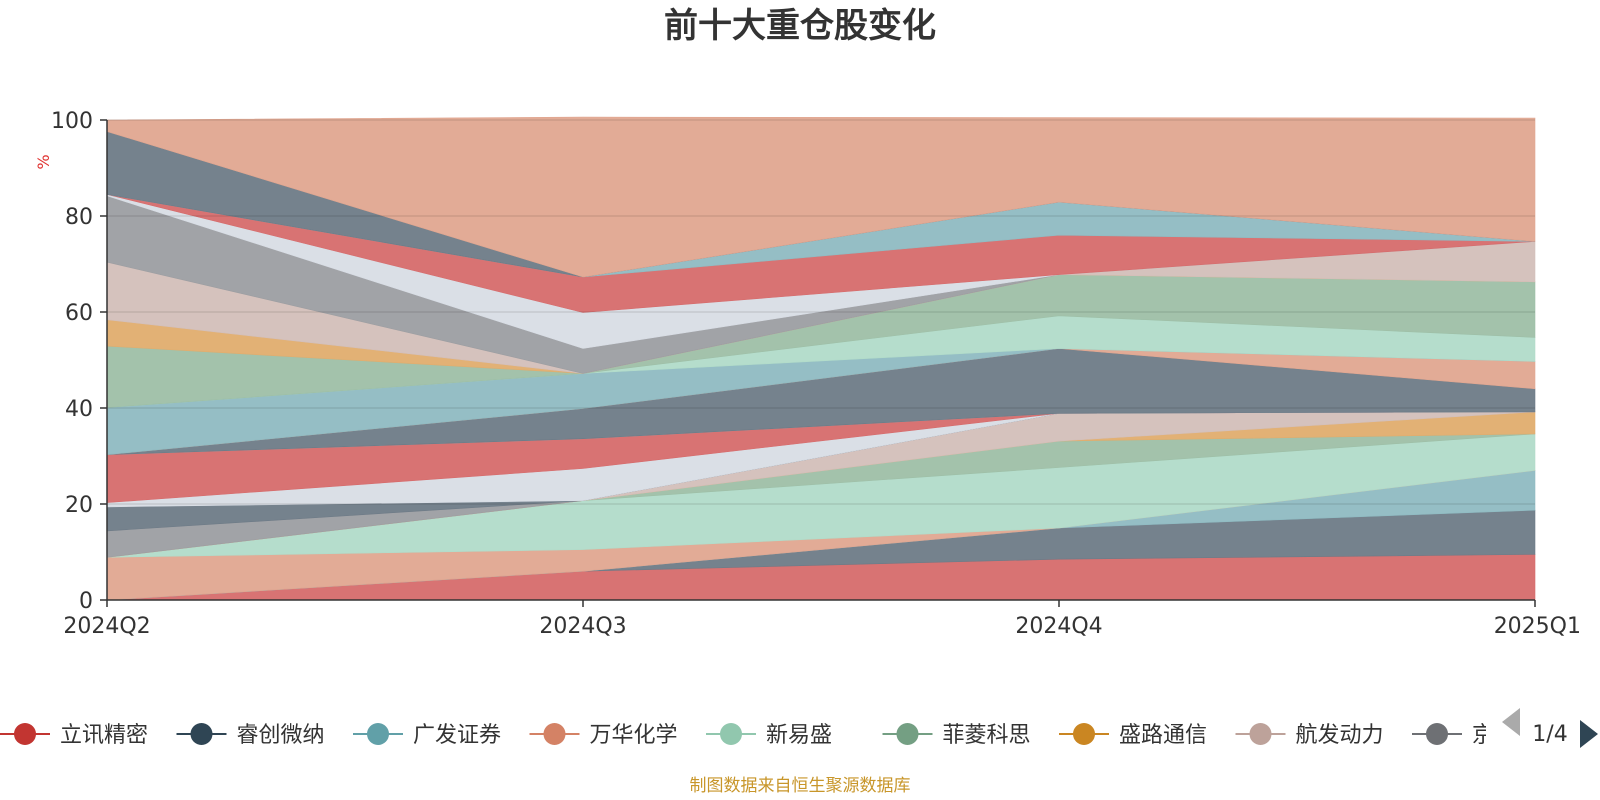 The height and width of the screenshot is (800, 1600). What do you see at coordinates (72, 121) in the screenshot?
I see `y-tick-label-5: 100` at bounding box center [72, 121].